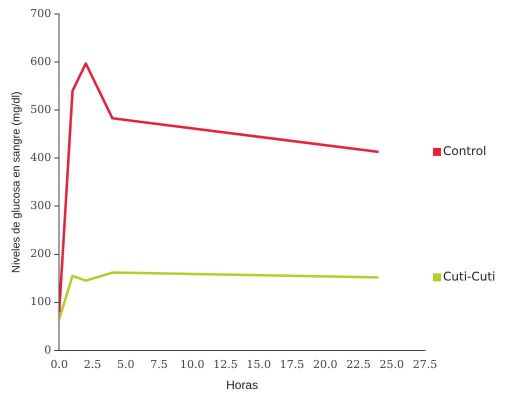 The height and width of the screenshot is (401, 525). I want to click on x-tick-label: 15.0, so click(258, 364).